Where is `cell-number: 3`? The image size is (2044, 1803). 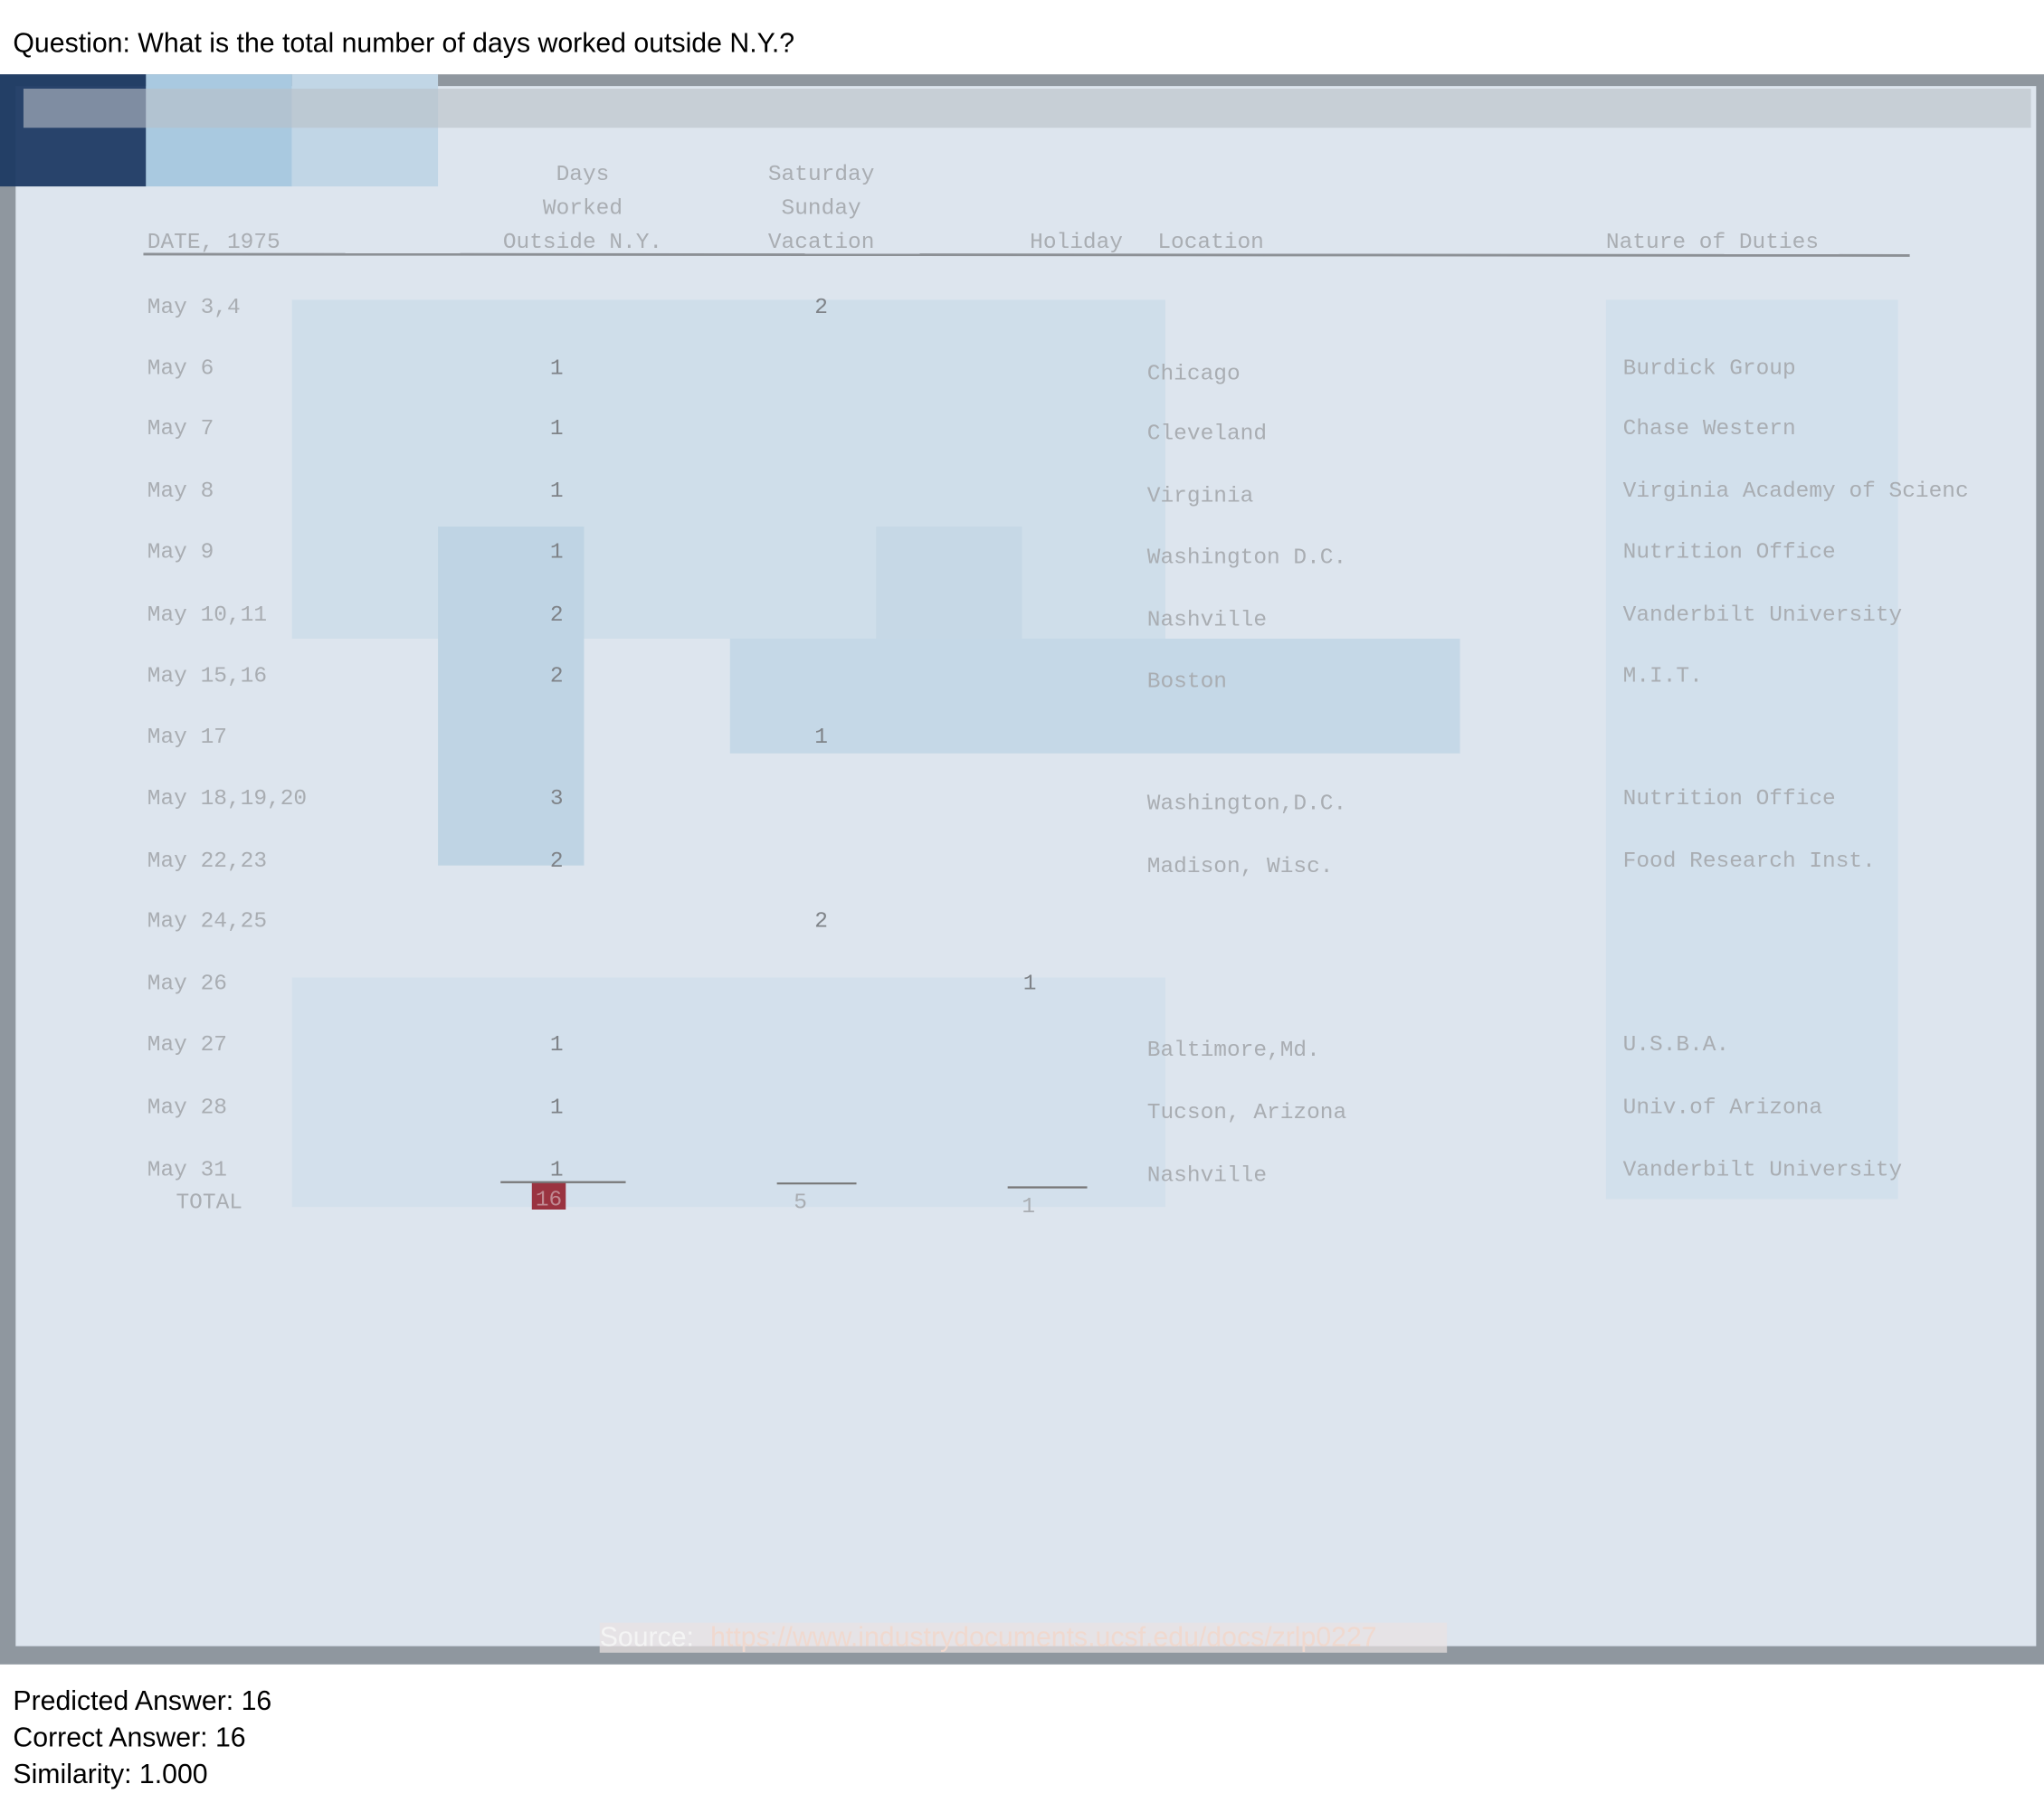
cell-number: 3 is located at coordinates (557, 799).